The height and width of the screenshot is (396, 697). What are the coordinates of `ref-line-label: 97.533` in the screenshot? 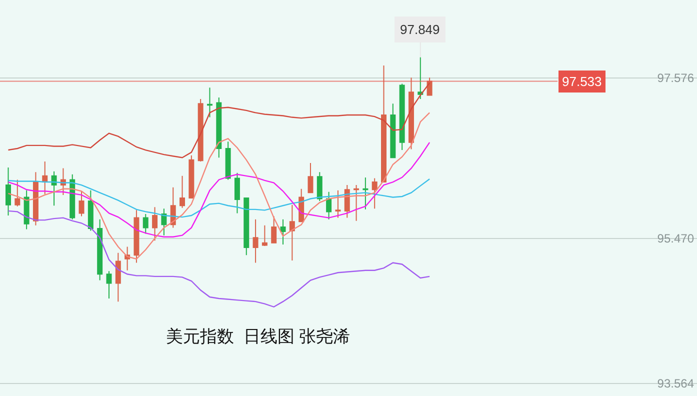 It's located at (582, 81).